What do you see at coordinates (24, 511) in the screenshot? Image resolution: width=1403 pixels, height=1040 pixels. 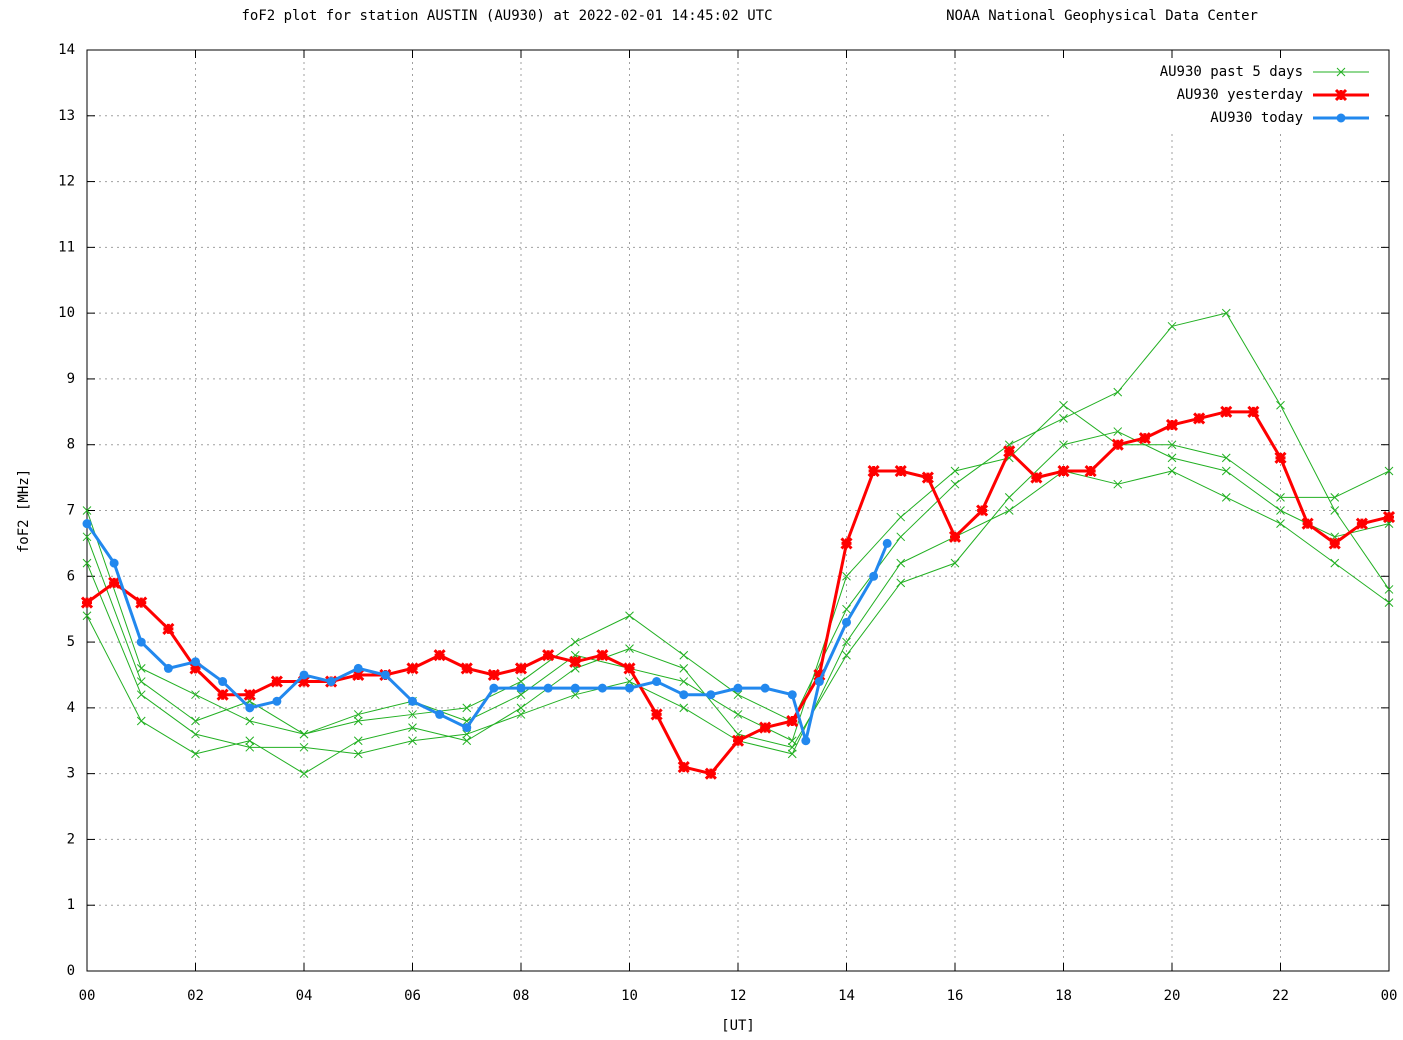 I see `y-axis-label: foF2 [MHz]` at bounding box center [24, 511].